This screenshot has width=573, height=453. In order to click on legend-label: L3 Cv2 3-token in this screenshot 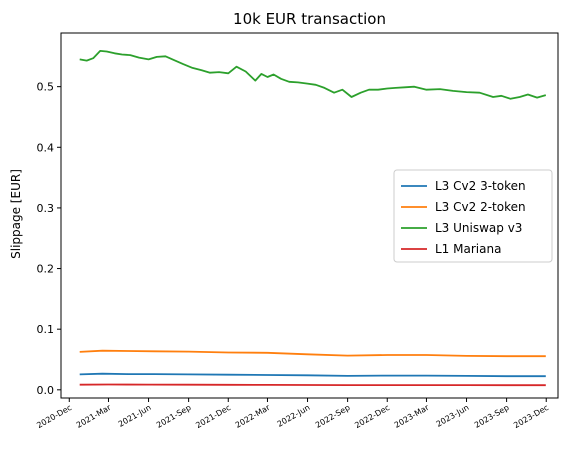, I will do `click(480, 186)`.